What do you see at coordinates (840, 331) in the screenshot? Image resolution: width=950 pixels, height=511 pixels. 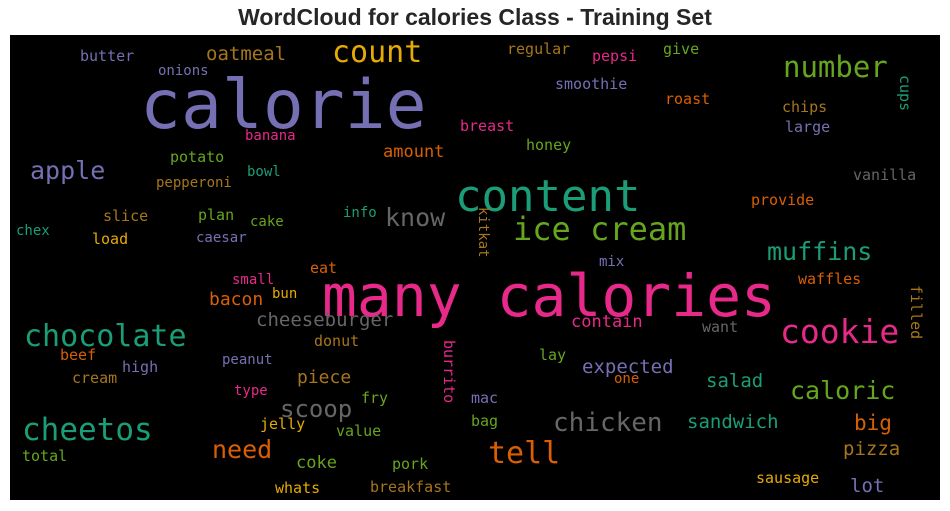 I see `word-cookie: cookie` at bounding box center [840, 331].